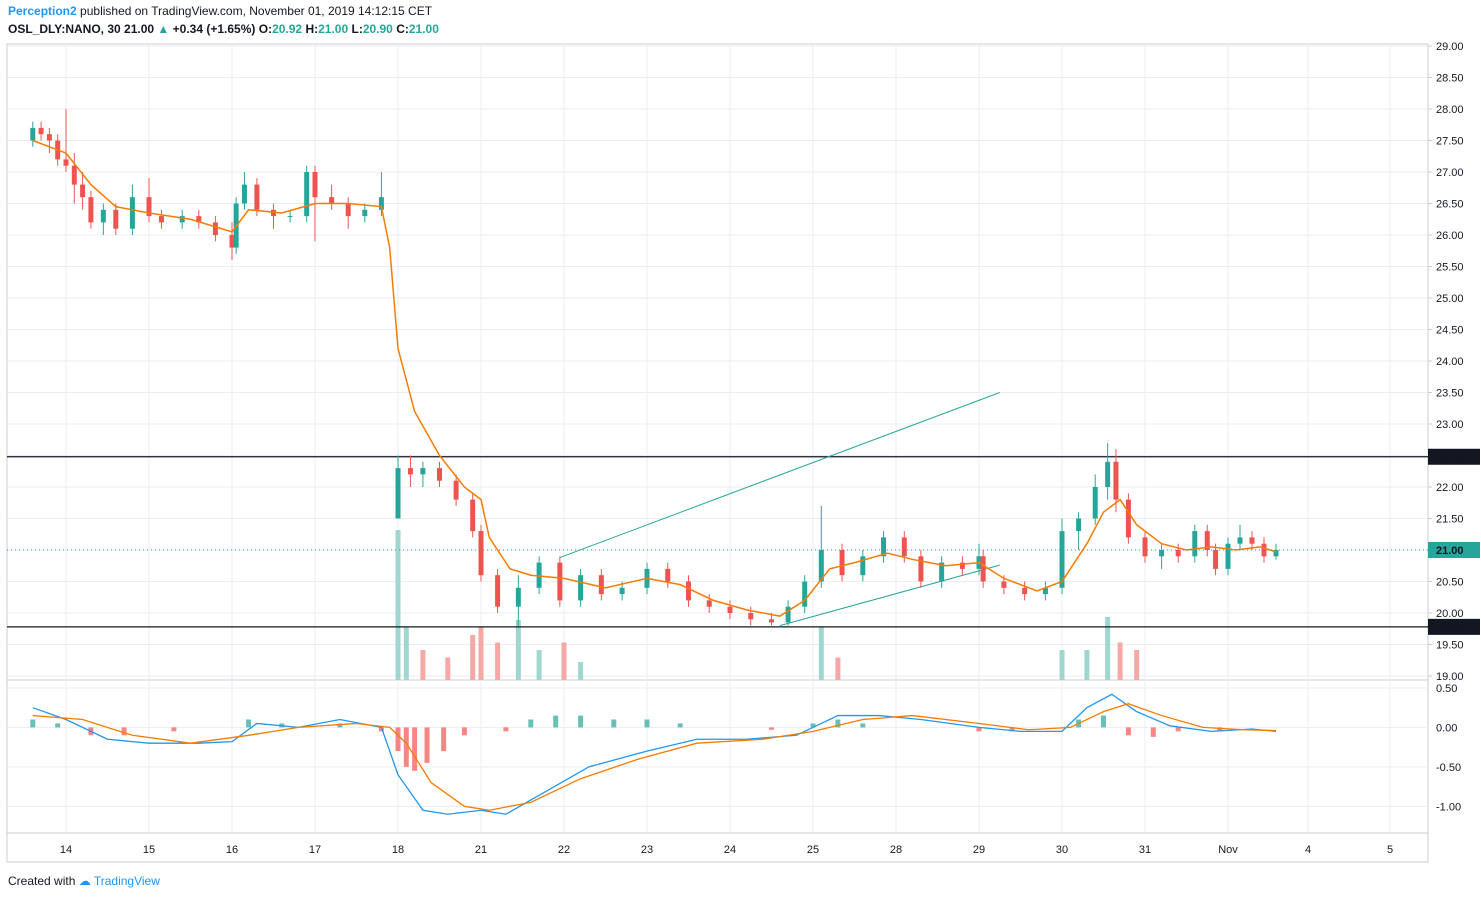 This screenshot has width=1481, height=899. What do you see at coordinates (1450, 458) in the screenshot?
I see `level-label: 22.48` at bounding box center [1450, 458].